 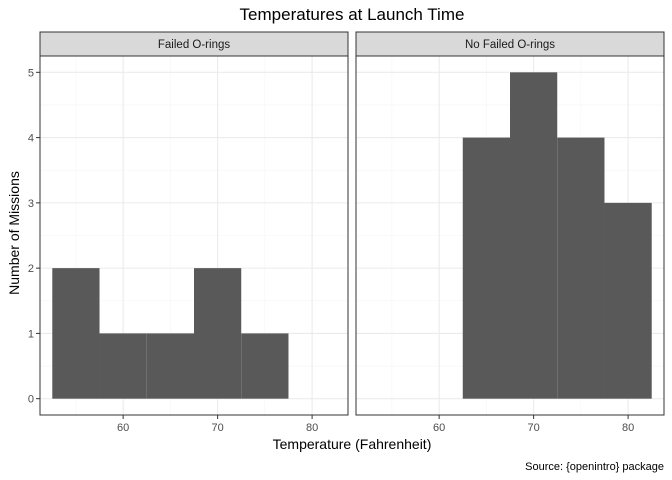 I want to click on y-tick-label: 4, so click(x=31, y=139).